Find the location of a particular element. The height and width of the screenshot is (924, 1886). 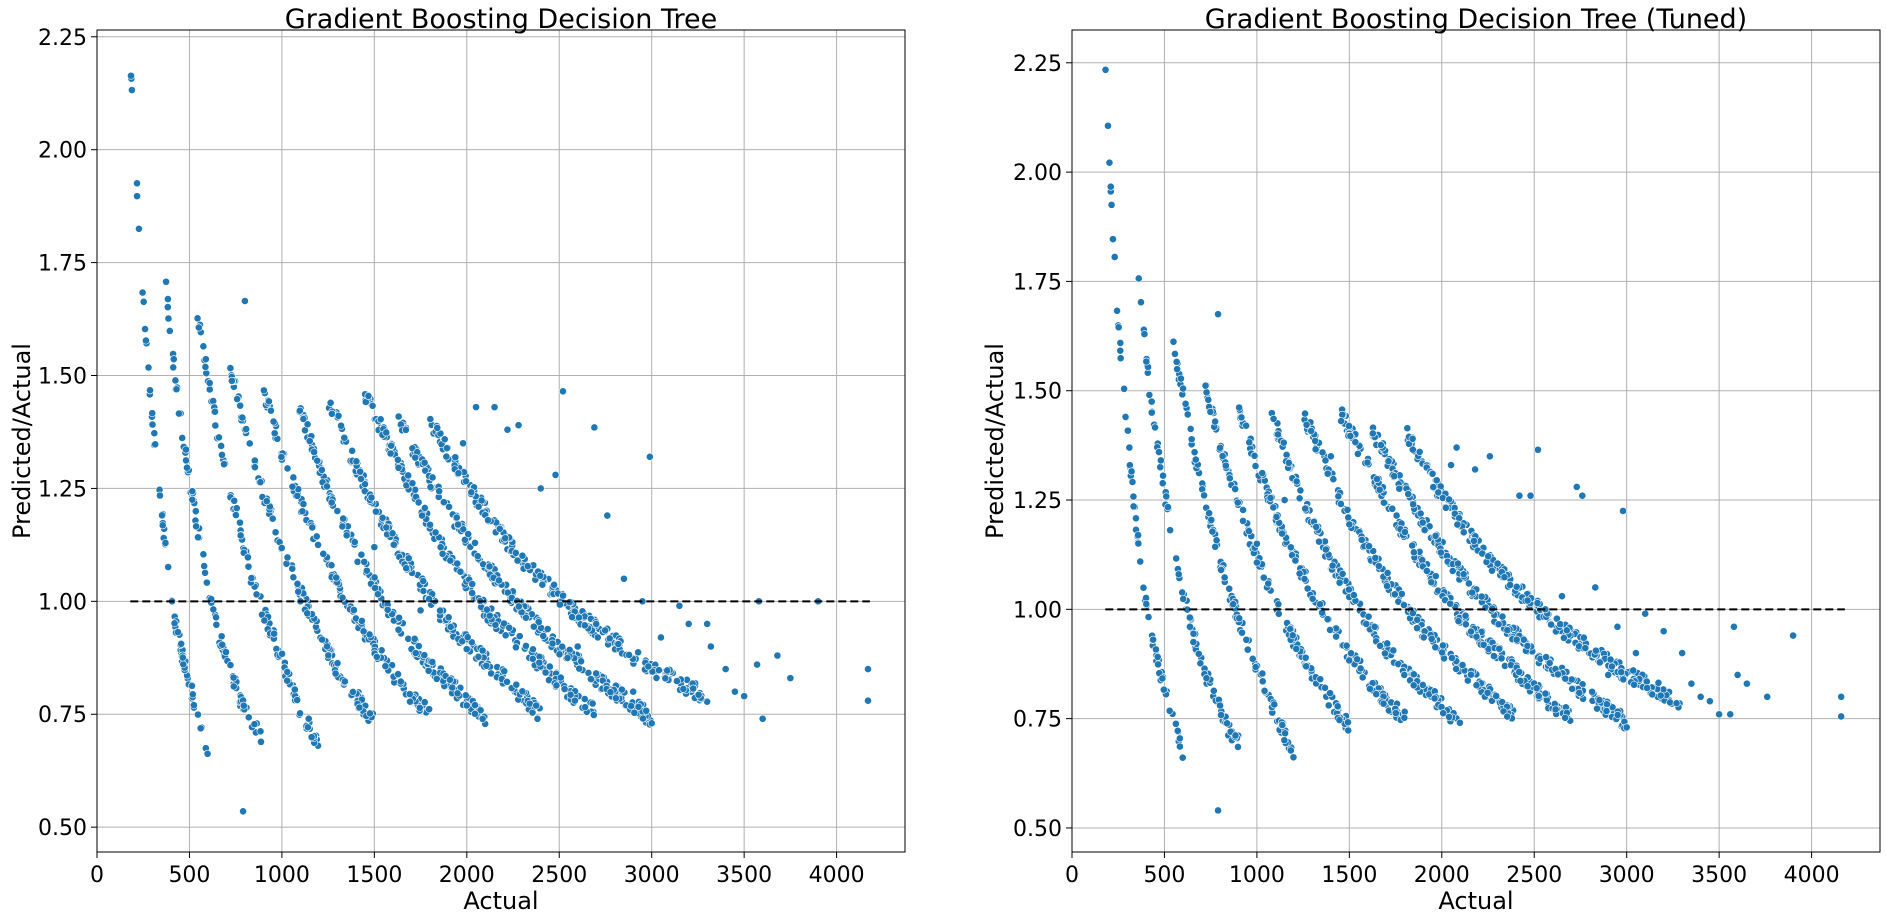

y-tick-label: 1.00 is located at coordinates (62, 602).